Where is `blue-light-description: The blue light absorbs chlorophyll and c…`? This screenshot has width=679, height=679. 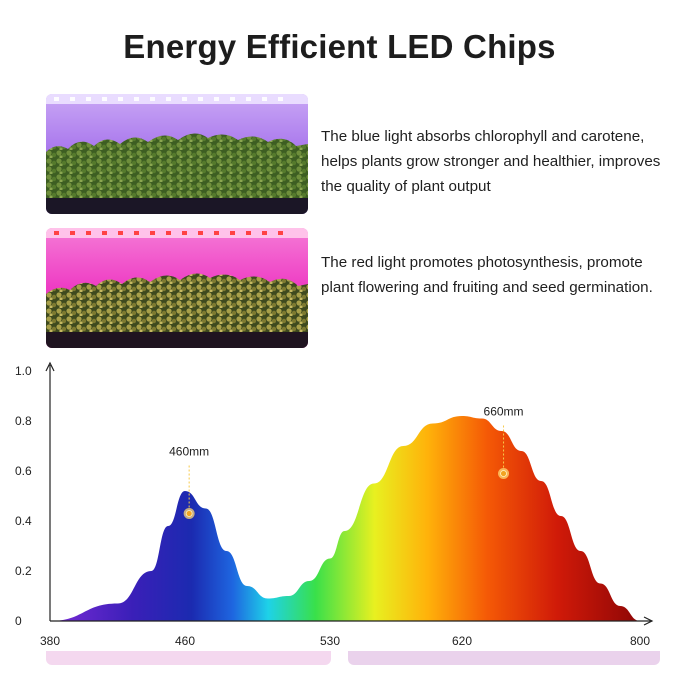
blue-light-description: The blue light absorbs chlorophyll and c… is located at coordinates (491, 161).